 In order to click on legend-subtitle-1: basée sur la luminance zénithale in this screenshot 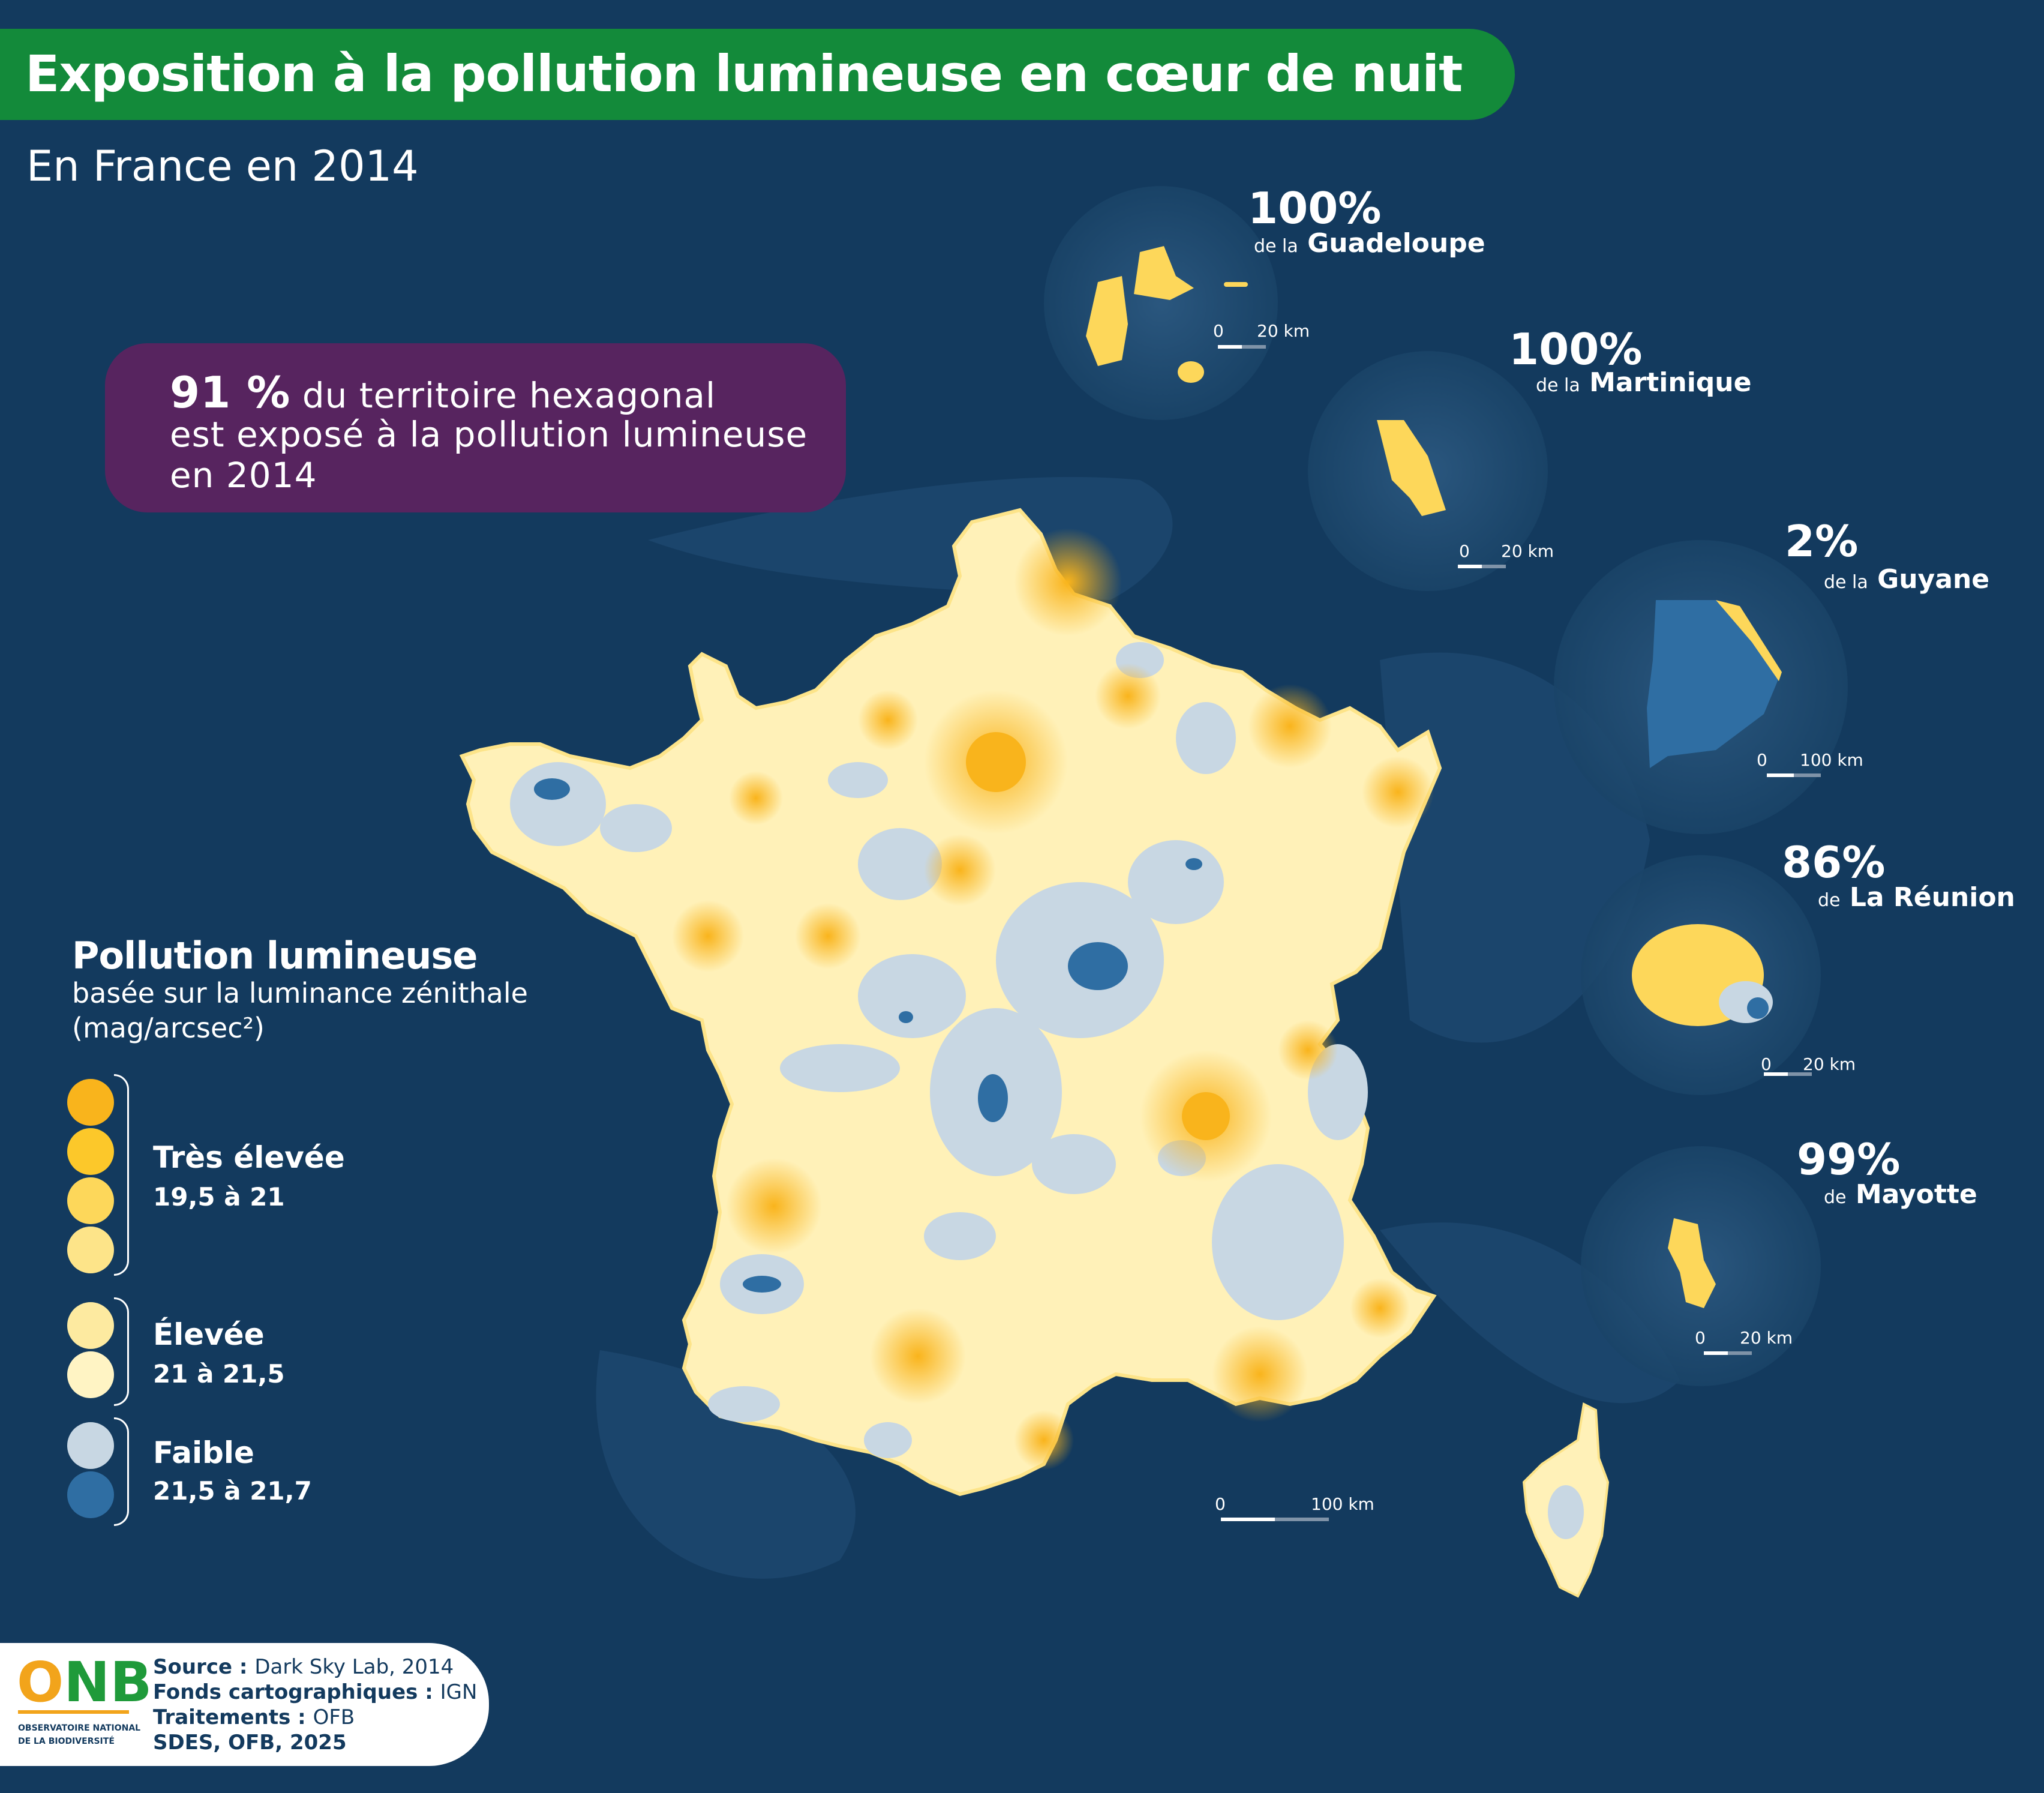, I will do `click(300, 993)`.